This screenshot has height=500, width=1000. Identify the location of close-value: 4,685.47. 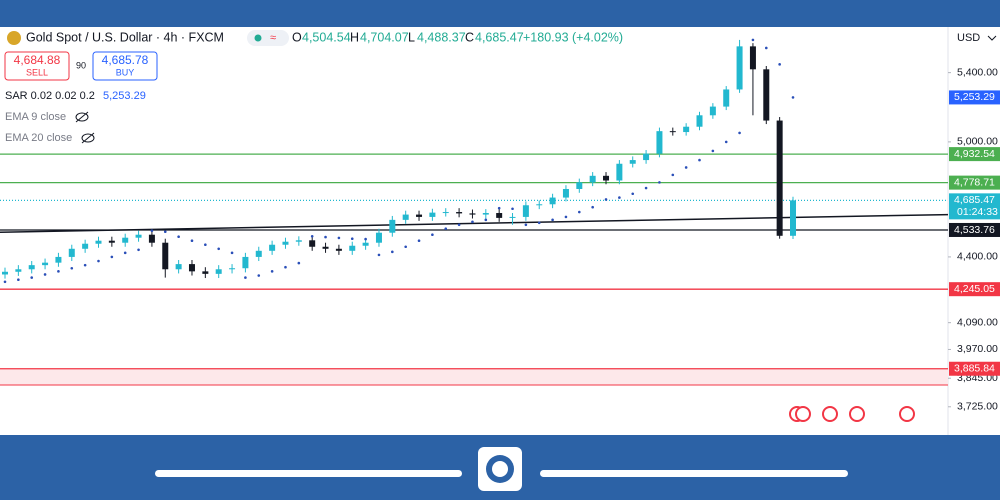
(499, 37).